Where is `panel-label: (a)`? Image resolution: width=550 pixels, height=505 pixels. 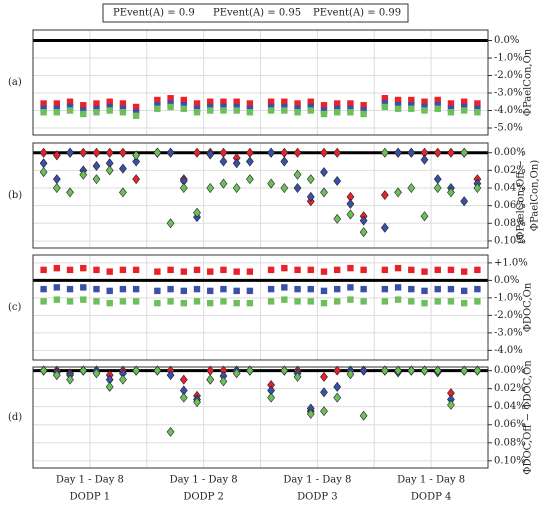 panel-label: (a) is located at coordinates (15, 82).